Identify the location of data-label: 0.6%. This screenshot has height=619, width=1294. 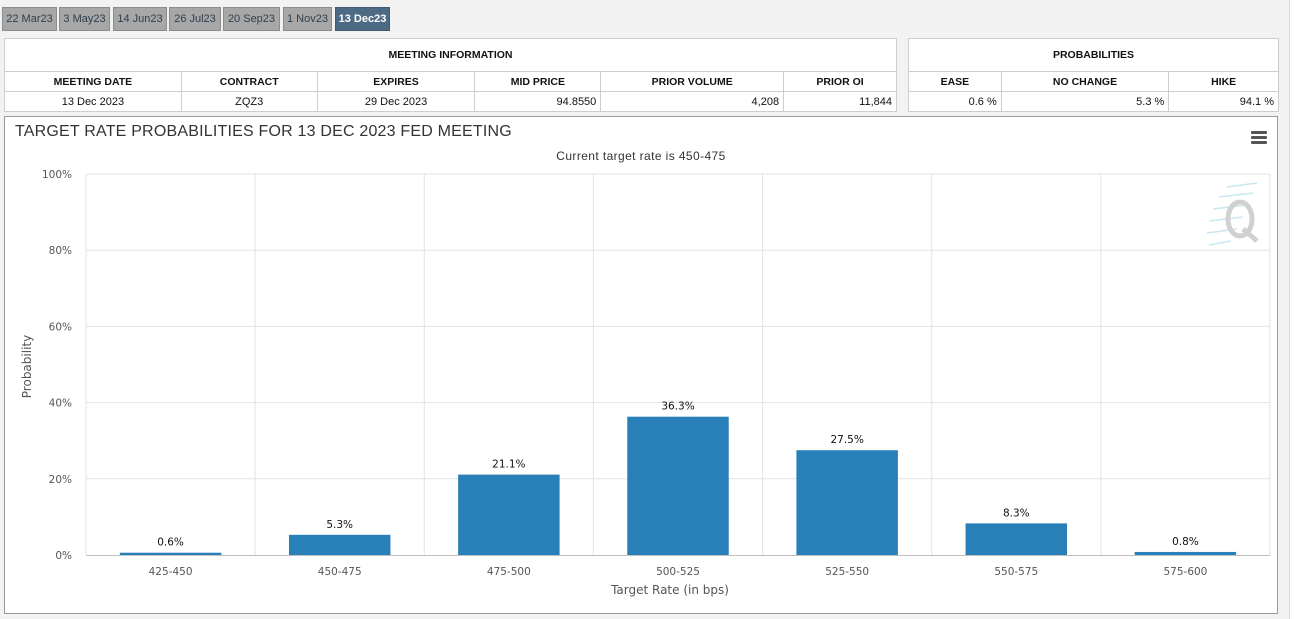
(170, 543).